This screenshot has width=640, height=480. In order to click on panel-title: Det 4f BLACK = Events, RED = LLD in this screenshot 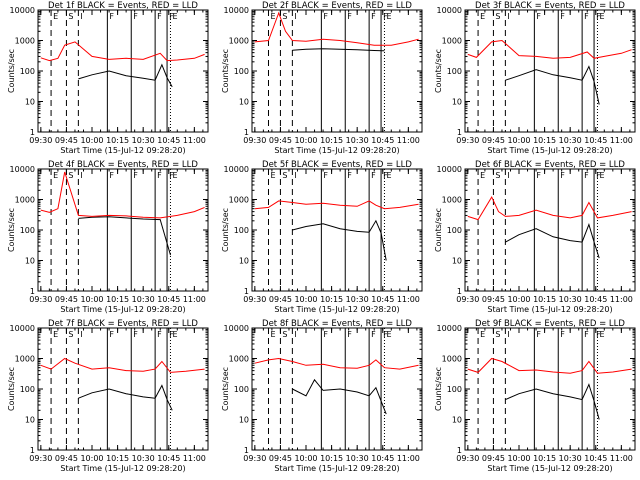, I will do `click(123, 165)`.